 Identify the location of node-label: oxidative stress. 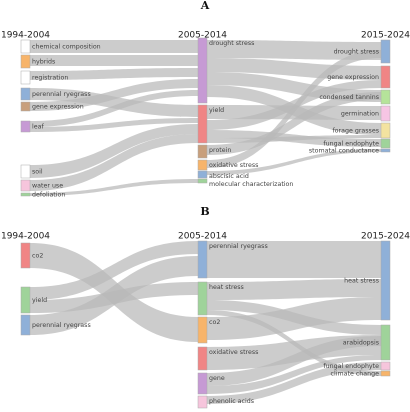
(233, 352).